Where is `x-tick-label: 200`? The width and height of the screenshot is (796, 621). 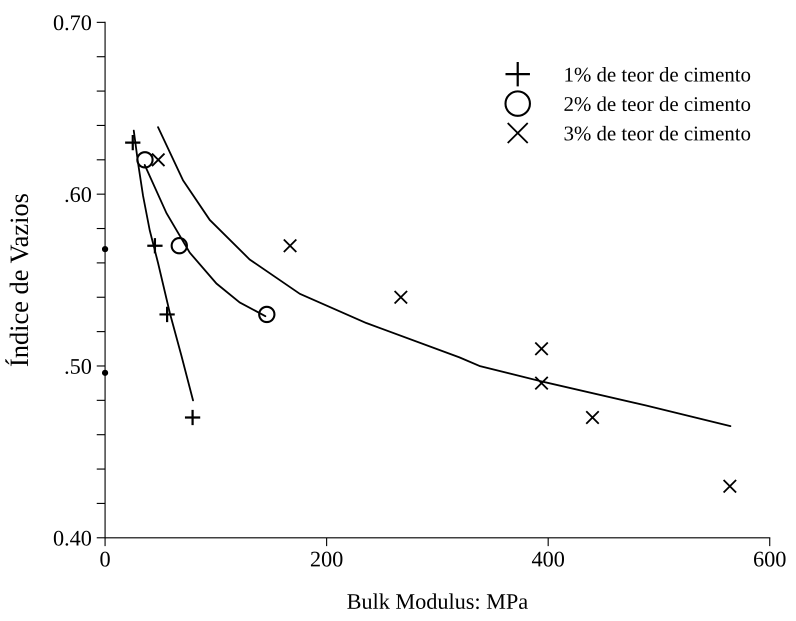 x-tick-label: 200 is located at coordinates (326, 559).